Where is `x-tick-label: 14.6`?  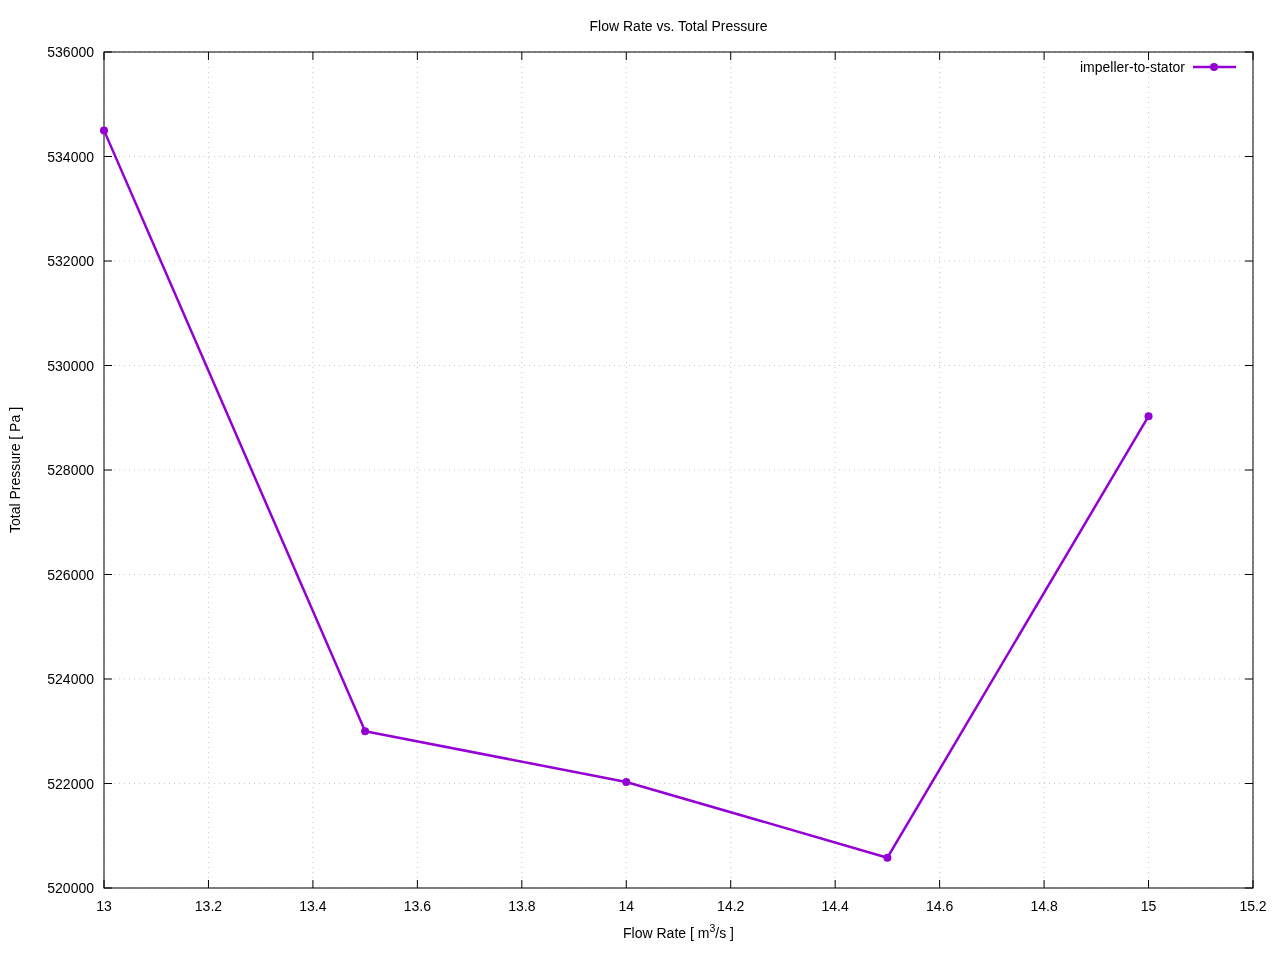
x-tick-label: 14.6 is located at coordinates (940, 906).